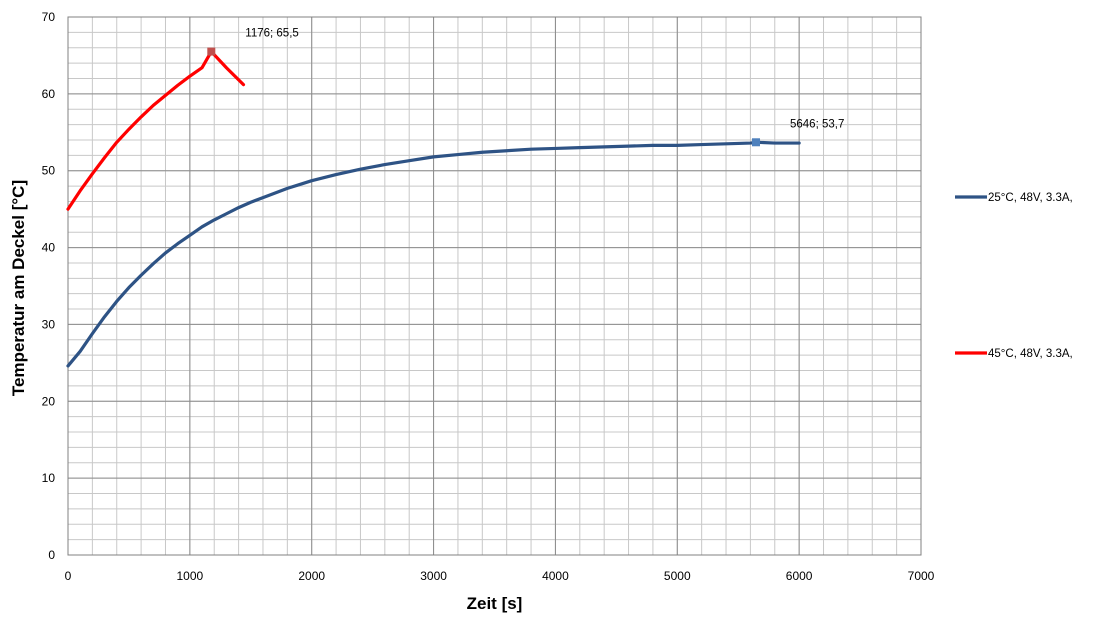 The width and height of the screenshot is (1105, 618). Describe the element at coordinates (51, 555) in the screenshot. I see `y-tick-label: 0` at that location.